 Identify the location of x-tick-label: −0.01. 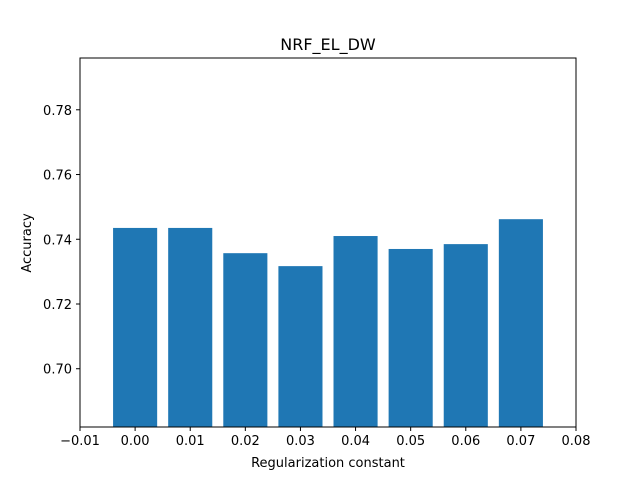
(80, 441).